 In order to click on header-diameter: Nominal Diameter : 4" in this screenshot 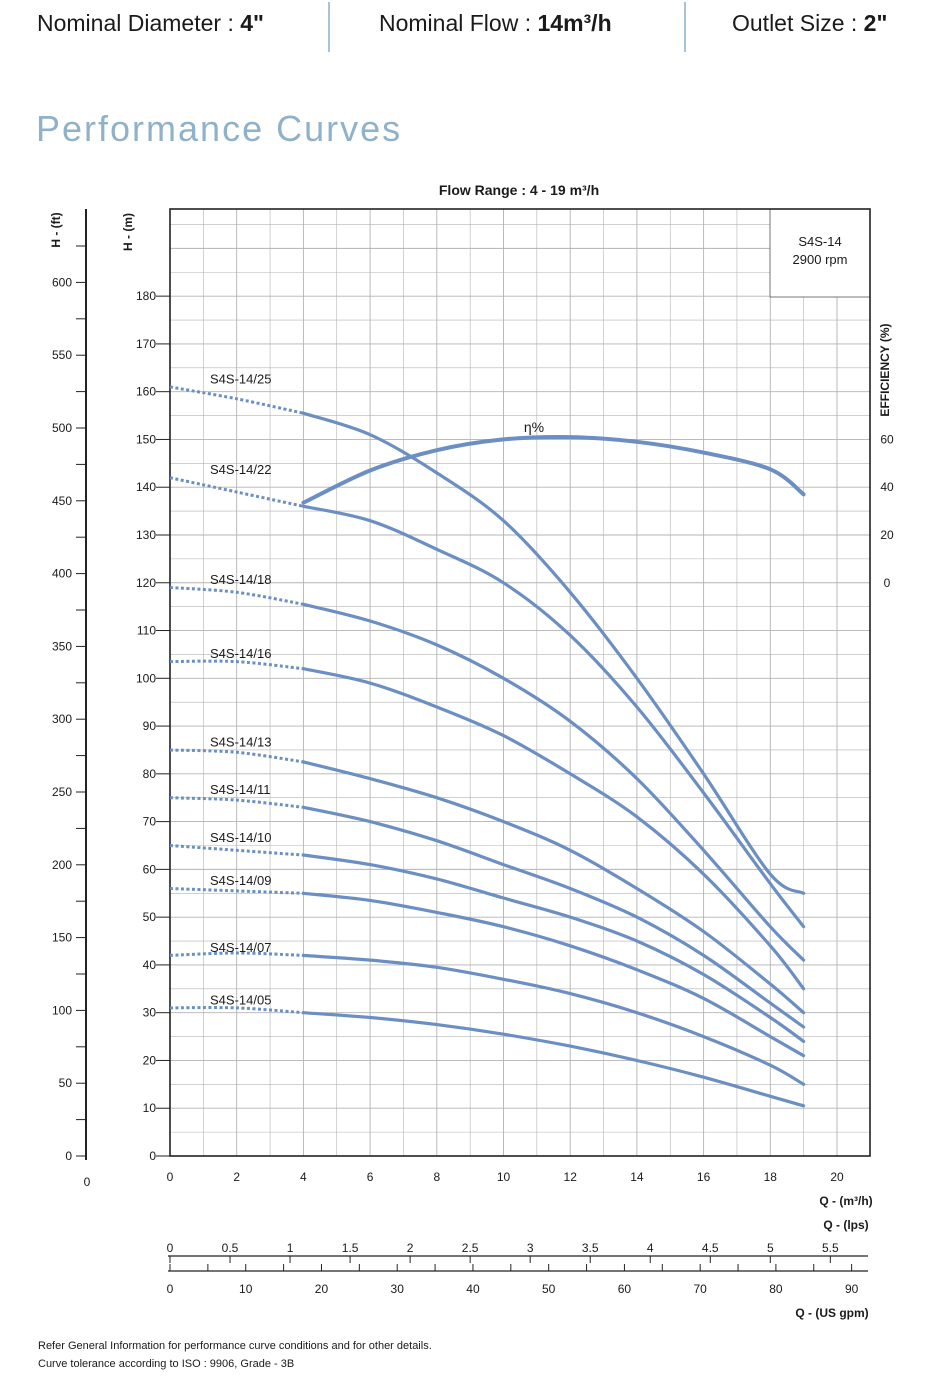, I will do `click(150, 28)`.